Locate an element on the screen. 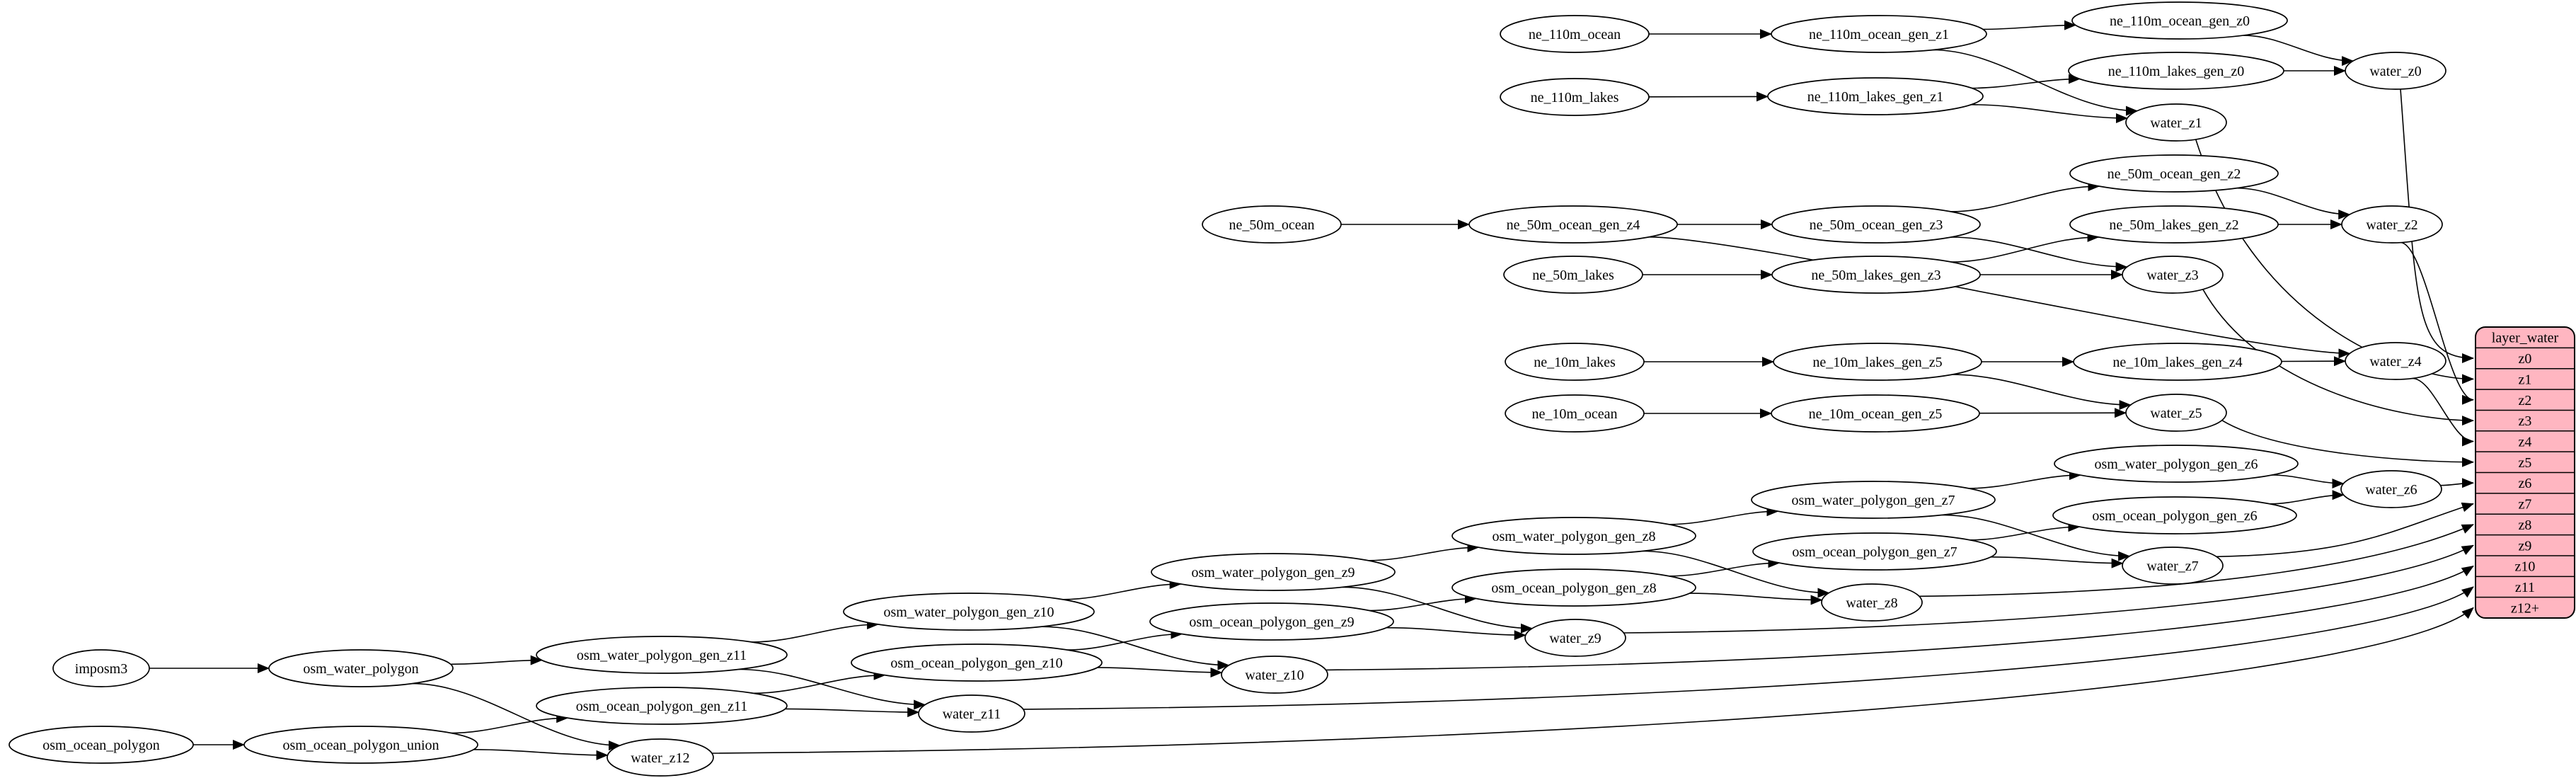  node-ne-50m-lakes-gen-z2: ne_50m_lakes_gen_z2 is located at coordinates (2174, 224).